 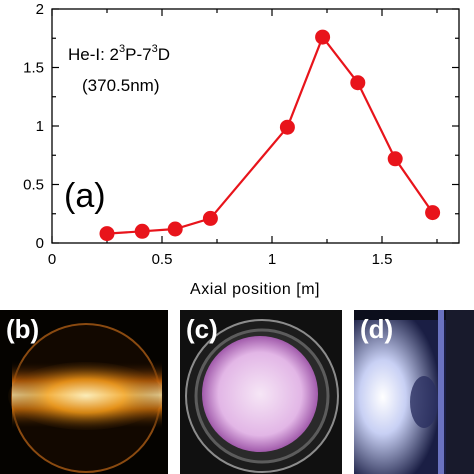 I want to click on x-tick-label: 1, so click(x=272, y=259).